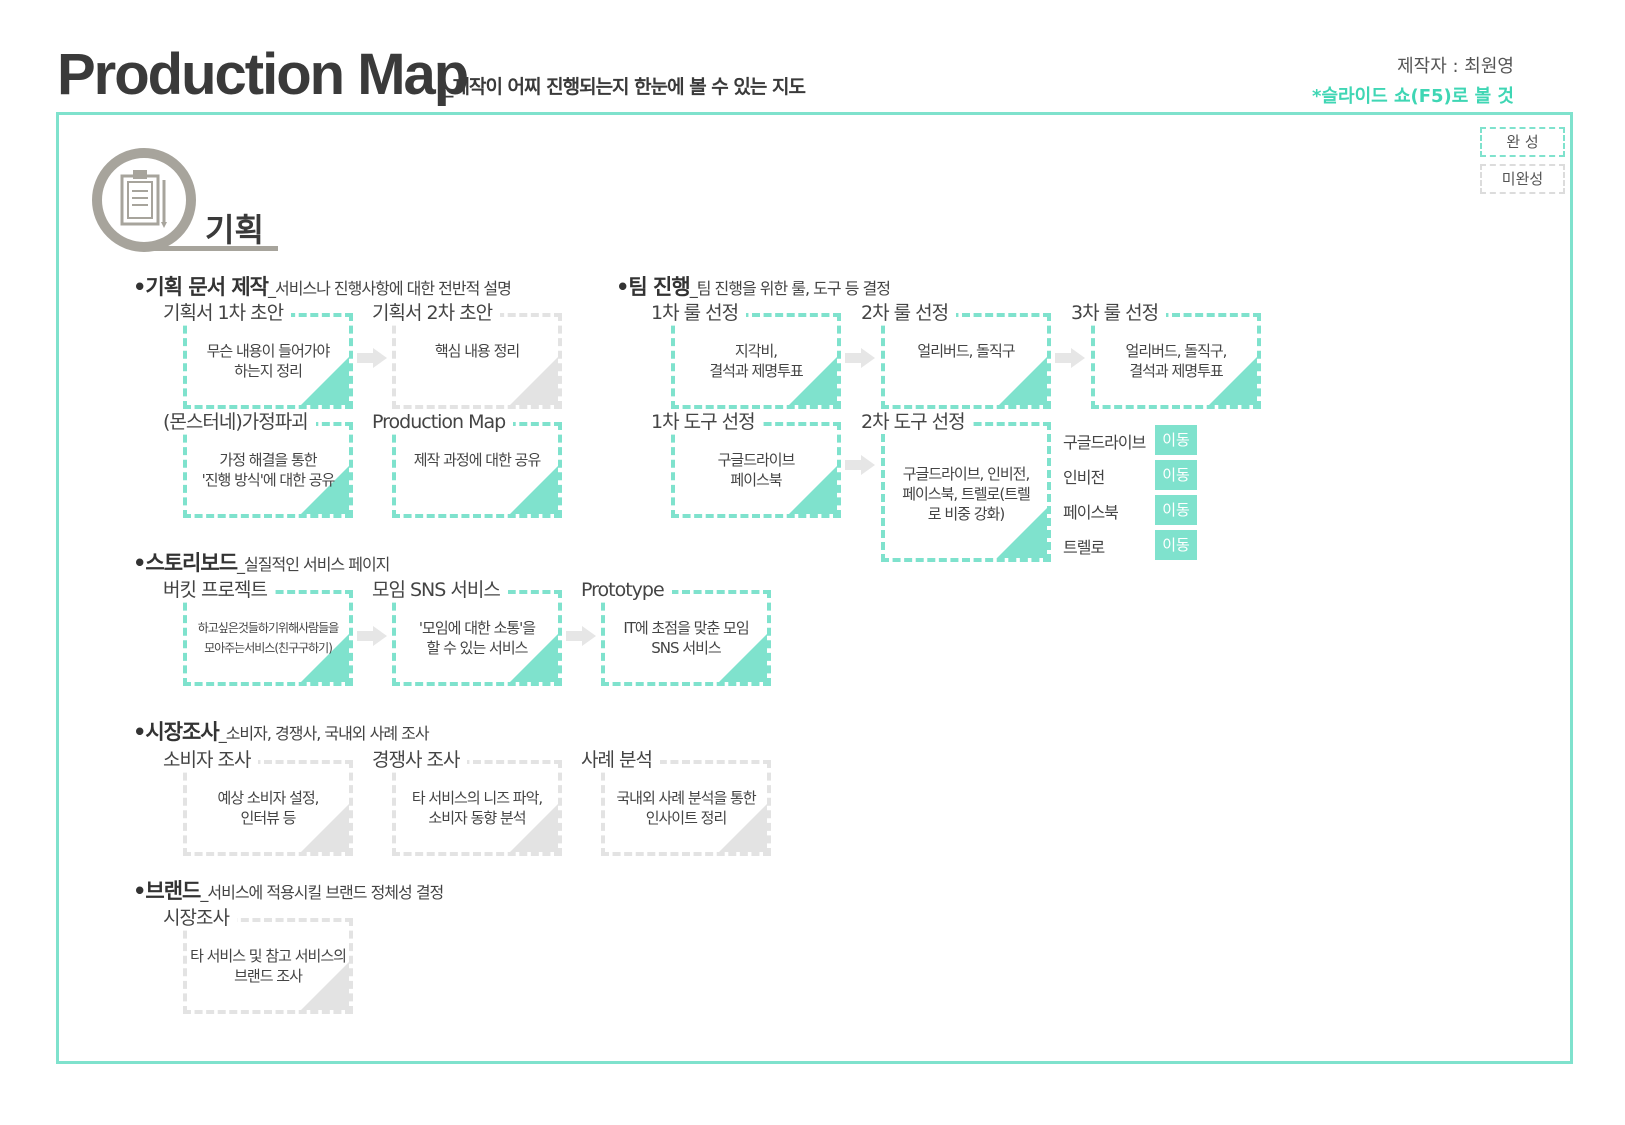  What do you see at coordinates (239, 422) in the screenshot?
I see `card-label: (몬스터네)가정파괴` at bounding box center [239, 422].